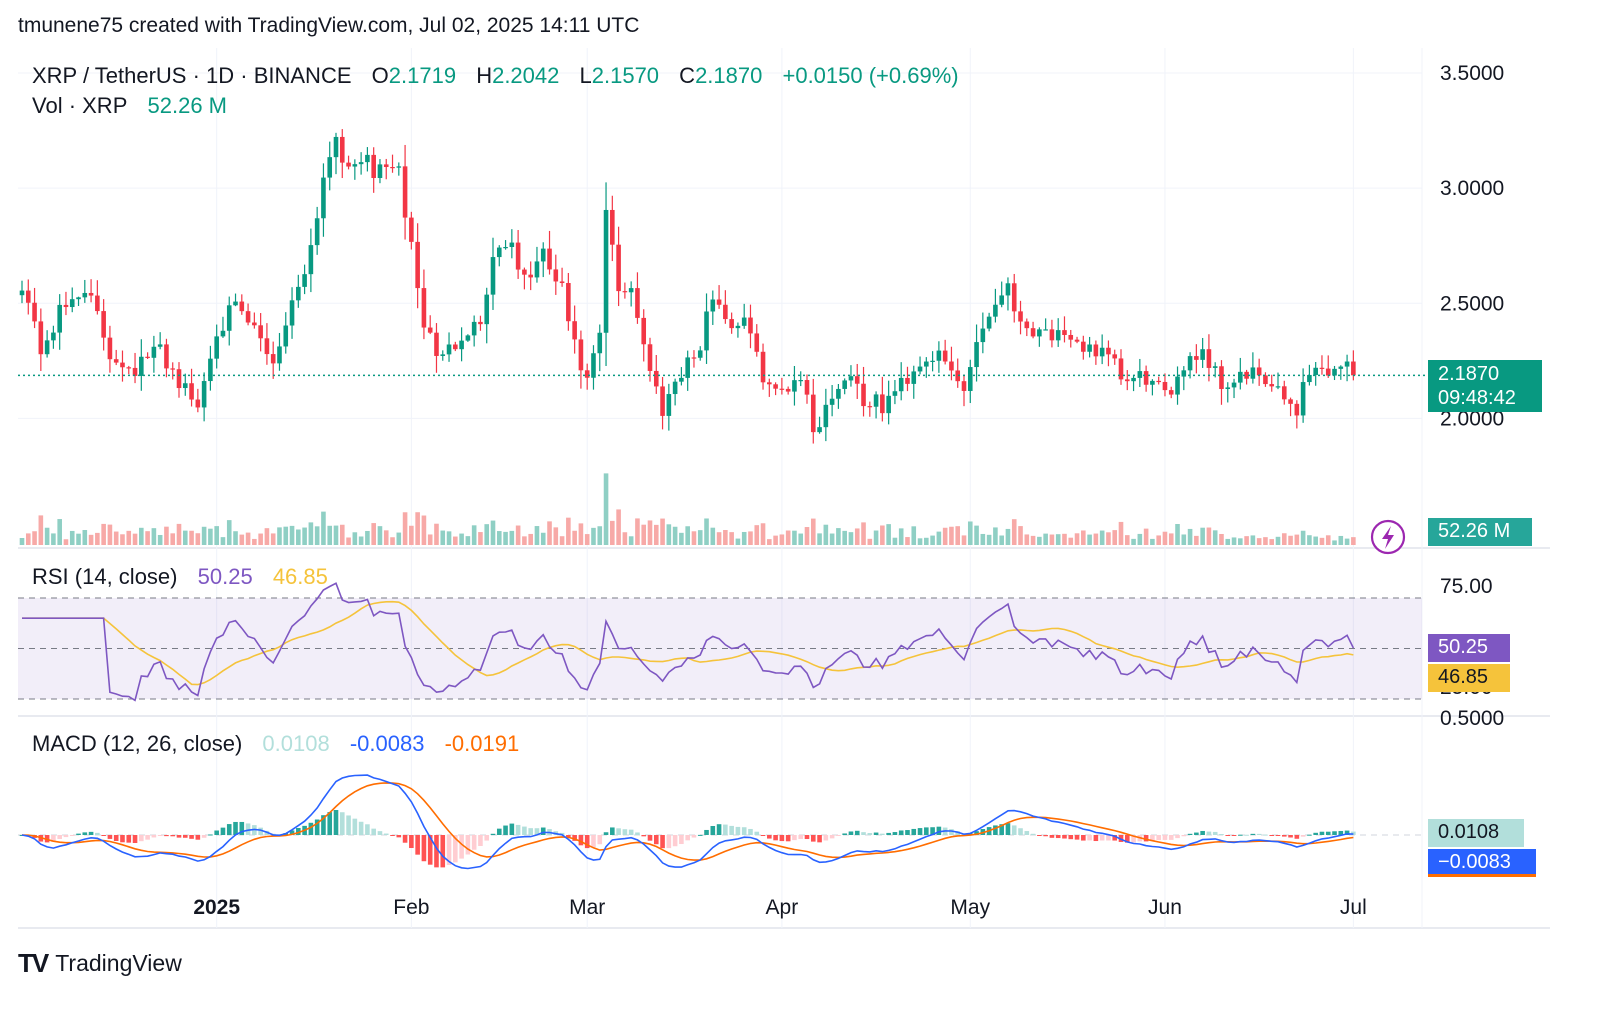 Image resolution: width=1600 pixels, height=1011 pixels. I want to click on volume-legend: Vol · XRP 52.26 M, so click(129, 106).